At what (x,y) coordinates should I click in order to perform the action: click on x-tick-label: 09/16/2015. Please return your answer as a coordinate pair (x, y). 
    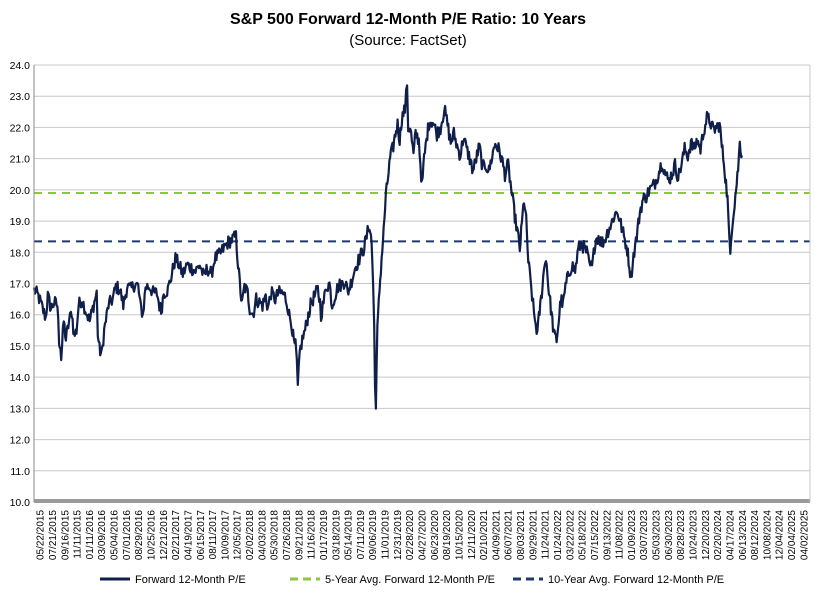
    Looking at the image, I should click on (65, 535).